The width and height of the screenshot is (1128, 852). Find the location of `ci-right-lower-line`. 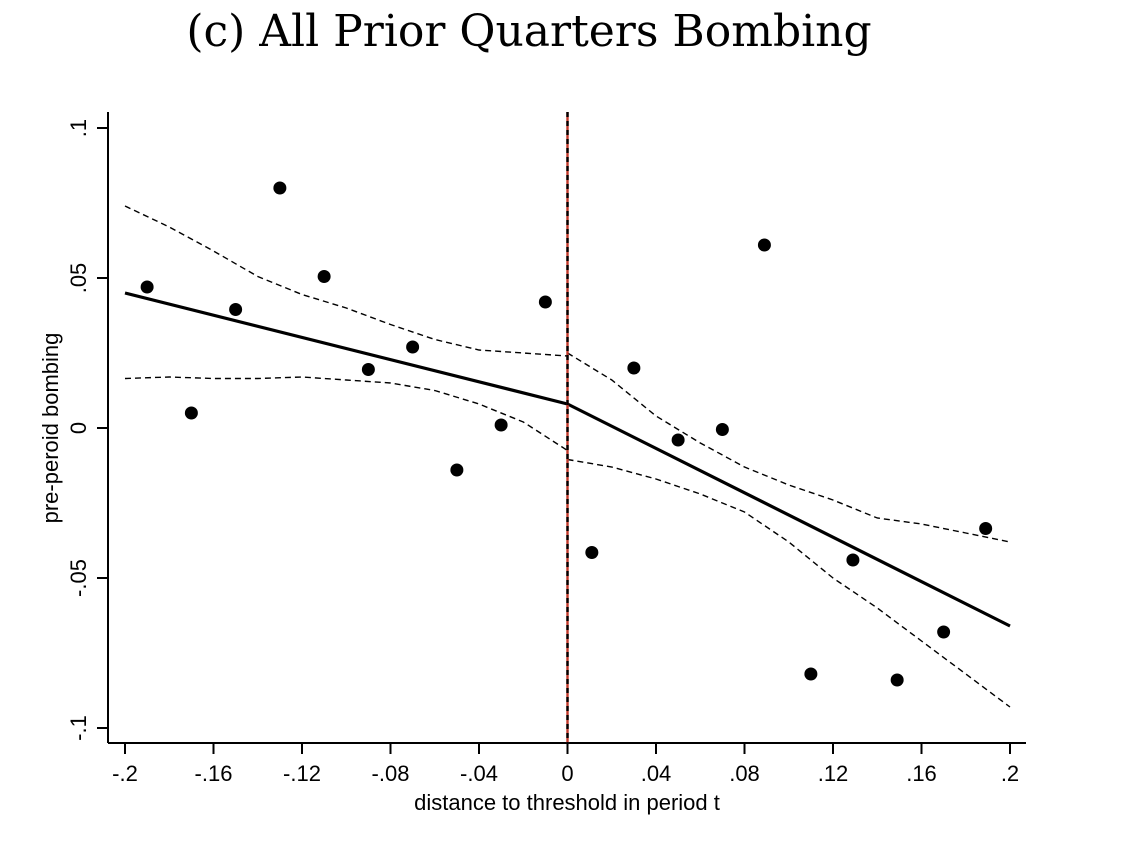

ci-right-lower-line is located at coordinates (789, 583).